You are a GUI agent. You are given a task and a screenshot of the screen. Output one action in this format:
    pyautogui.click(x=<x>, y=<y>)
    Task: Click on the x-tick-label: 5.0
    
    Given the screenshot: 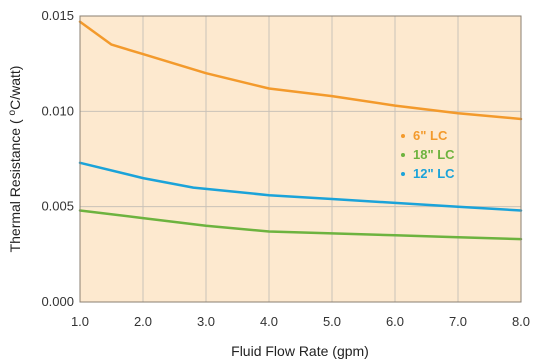 What is the action you would take?
    pyautogui.click(x=332, y=321)
    